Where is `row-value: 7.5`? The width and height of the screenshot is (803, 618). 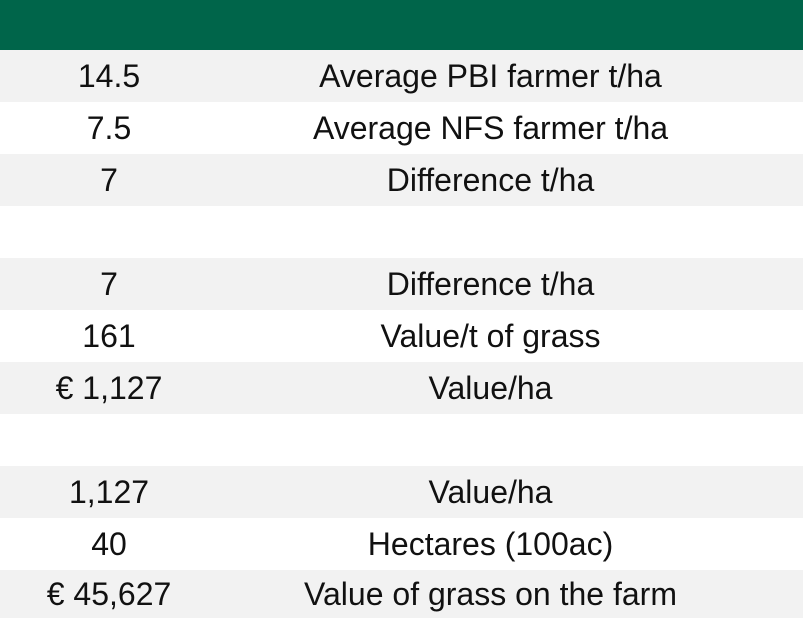 row-value: 7.5 is located at coordinates (109, 127).